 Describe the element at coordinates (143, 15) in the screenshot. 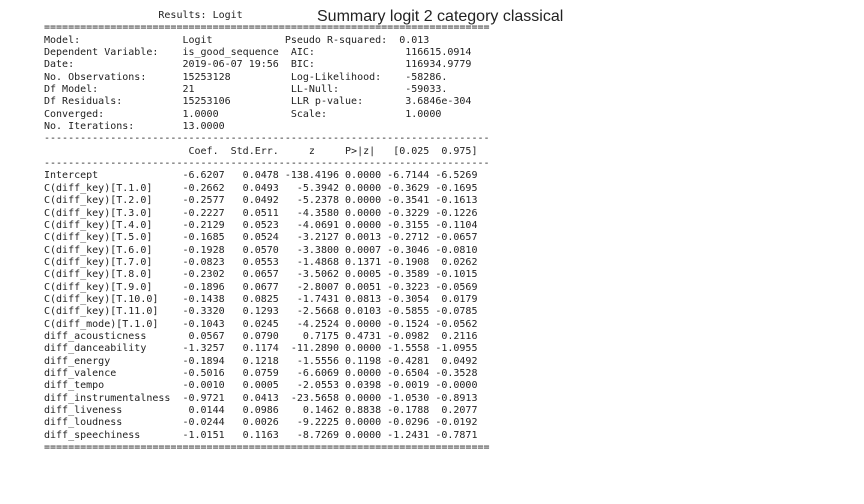

I see `report-header: Results: Logit` at that location.